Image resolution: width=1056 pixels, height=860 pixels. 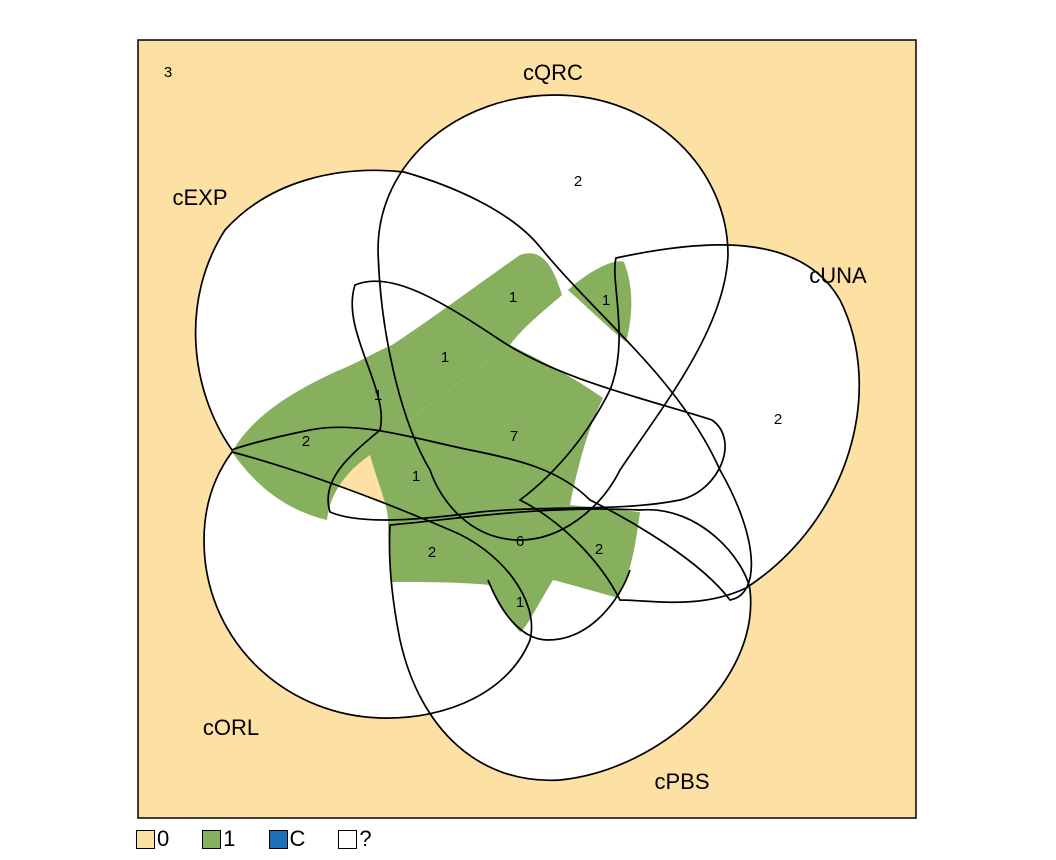 I want to click on outside-count: 3, so click(x=168, y=72).